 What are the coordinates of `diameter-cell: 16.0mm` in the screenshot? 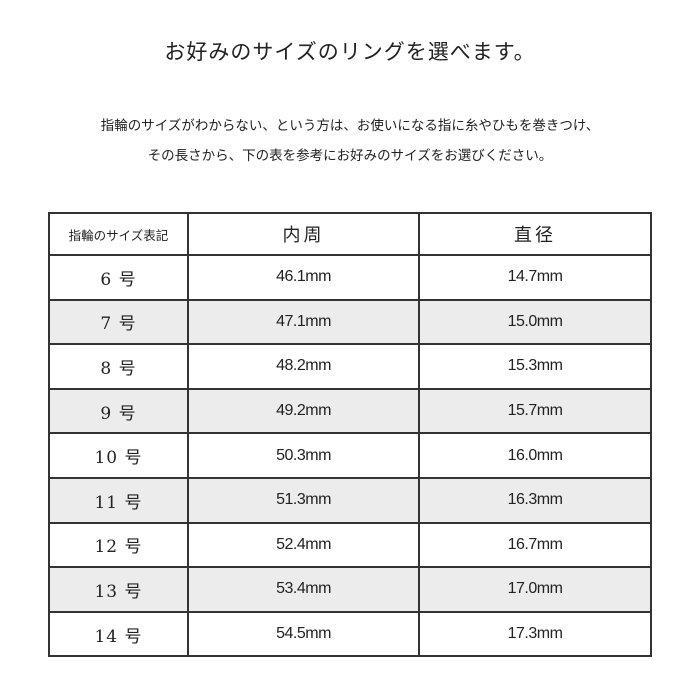 It's located at (535, 455).